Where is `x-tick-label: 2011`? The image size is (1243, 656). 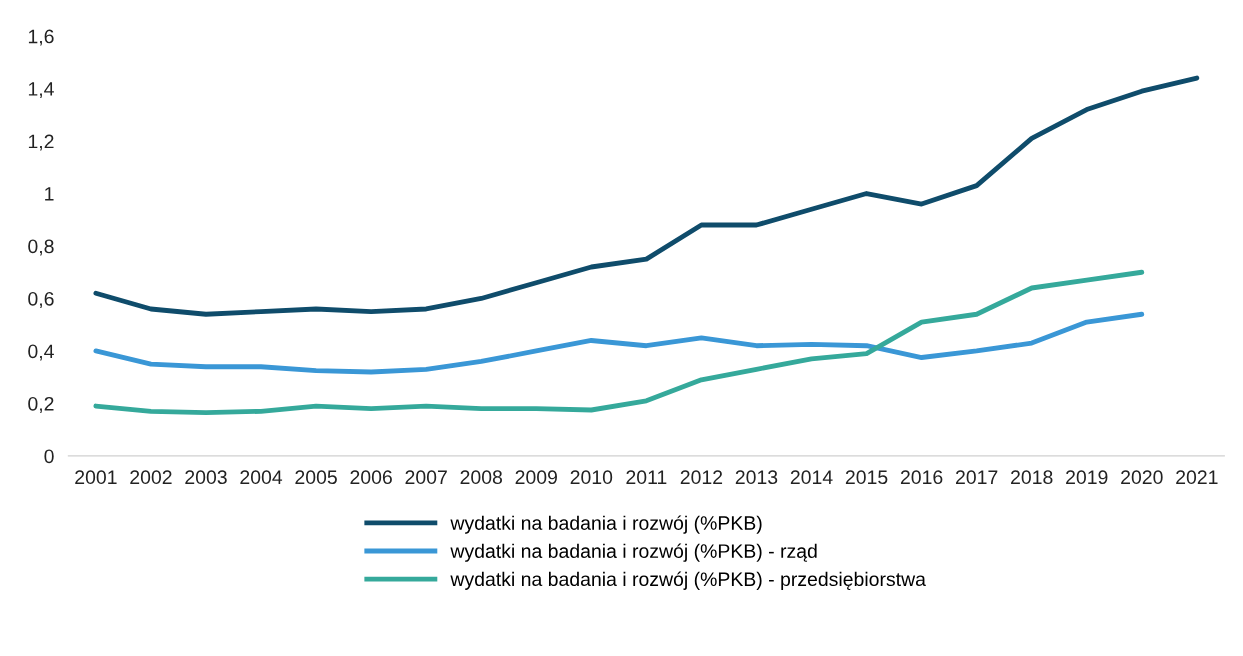 x-tick-label: 2011 is located at coordinates (646, 477).